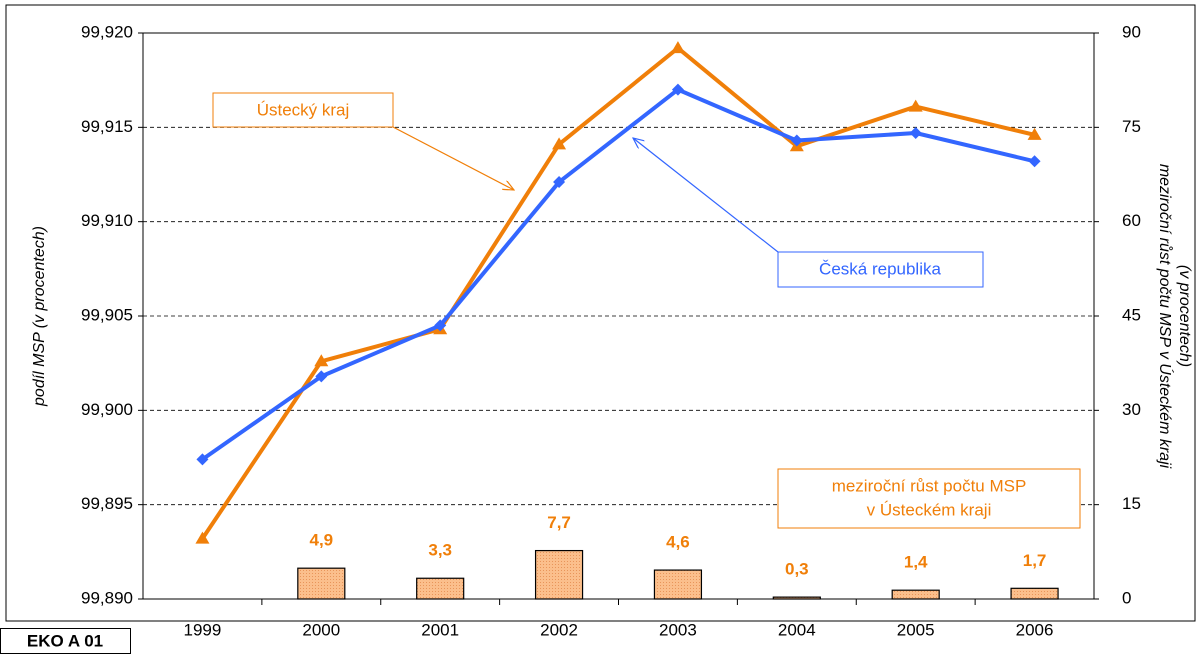 The image size is (1197, 654). What do you see at coordinates (440, 629) in the screenshot?
I see `x-tick-label: 2001` at bounding box center [440, 629].